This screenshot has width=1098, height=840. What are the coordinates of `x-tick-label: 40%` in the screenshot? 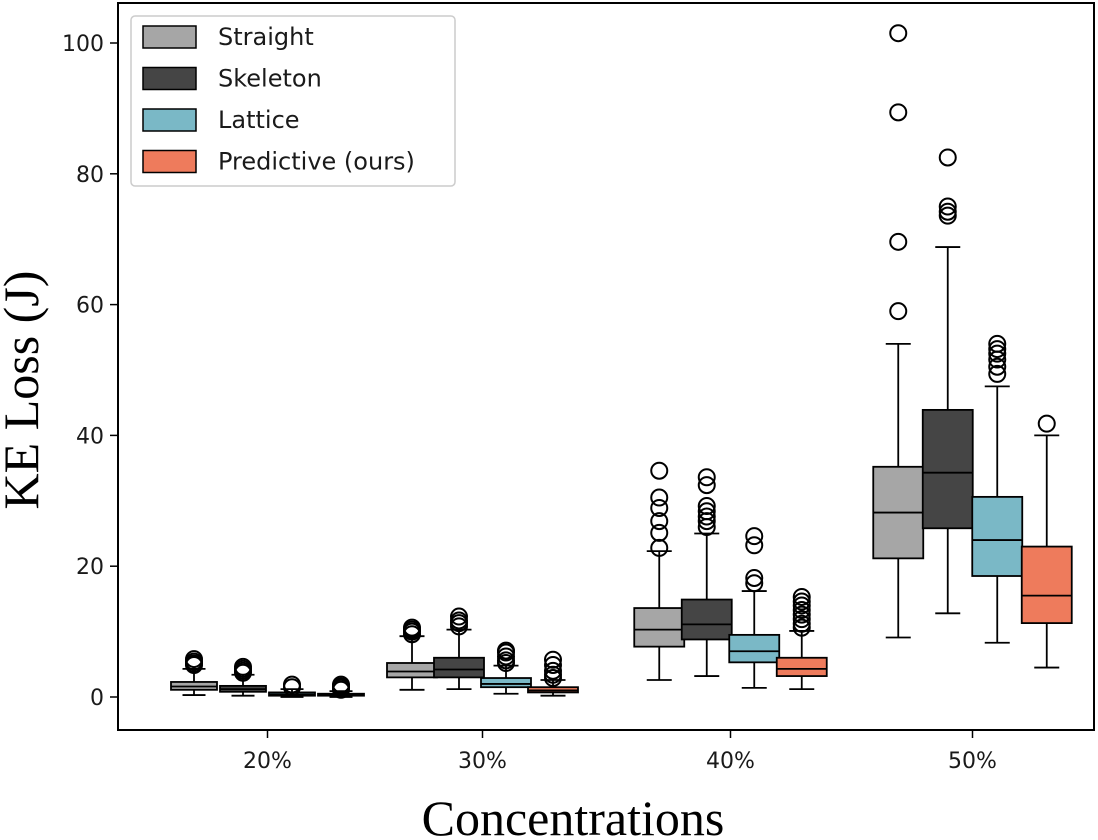 It's located at (730, 761).